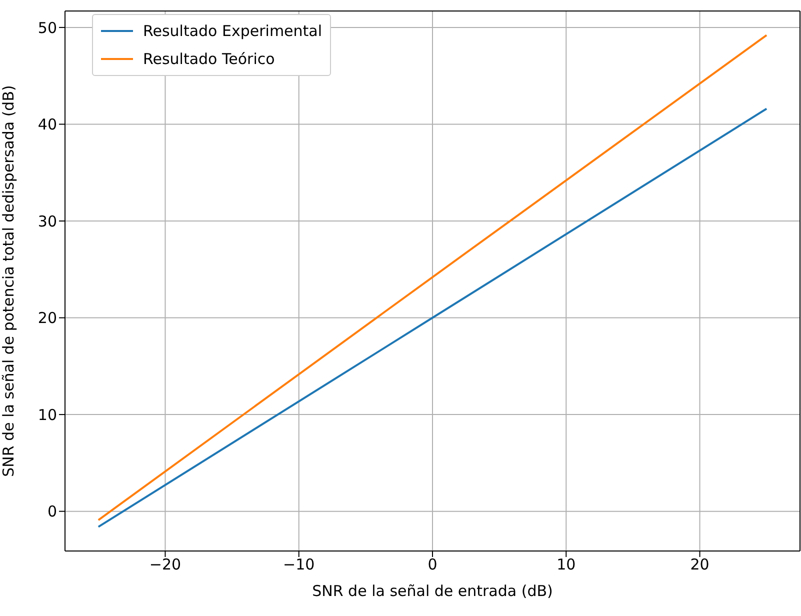 The height and width of the screenshot is (616, 801). What do you see at coordinates (47, 415) in the screenshot?
I see `y-tick-label: 10` at bounding box center [47, 415].